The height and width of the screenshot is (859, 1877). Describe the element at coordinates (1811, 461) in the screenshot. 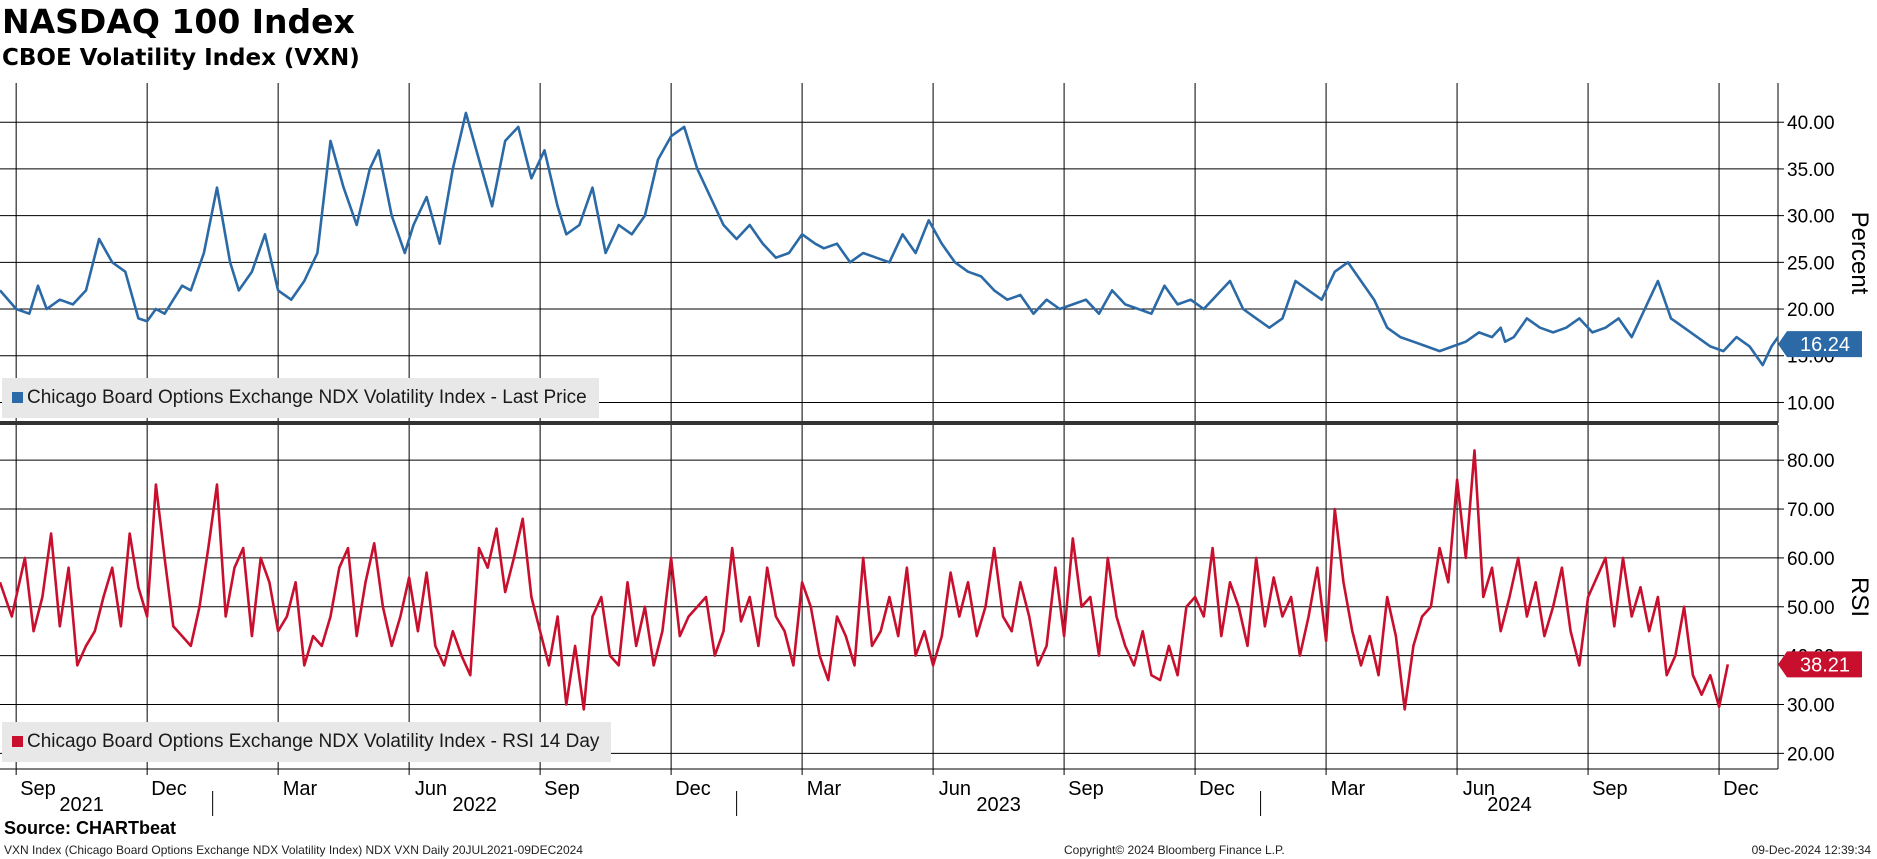

I see `rsi-ytick-label-6: 80.00` at that location.